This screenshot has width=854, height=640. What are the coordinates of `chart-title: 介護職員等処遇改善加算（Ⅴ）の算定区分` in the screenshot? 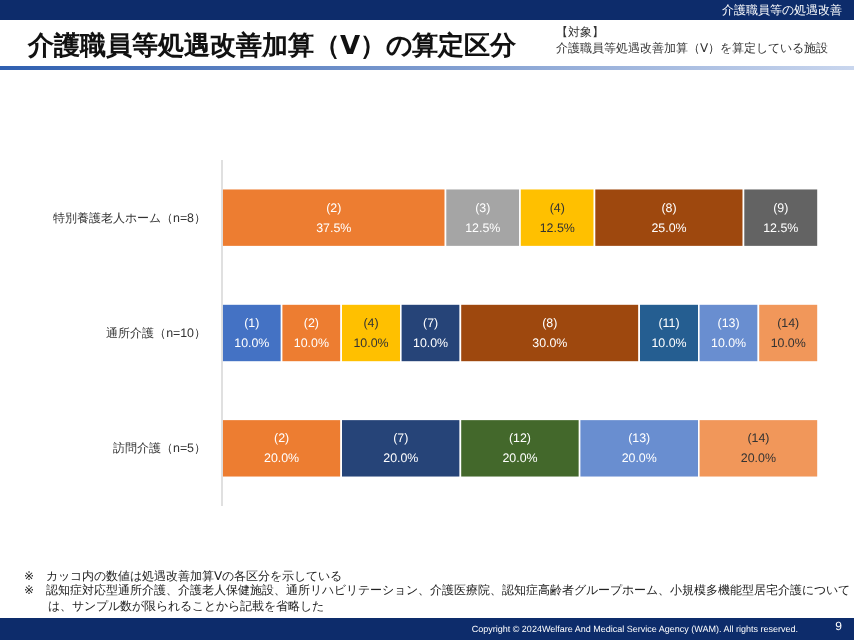 It's located at (272, 46).